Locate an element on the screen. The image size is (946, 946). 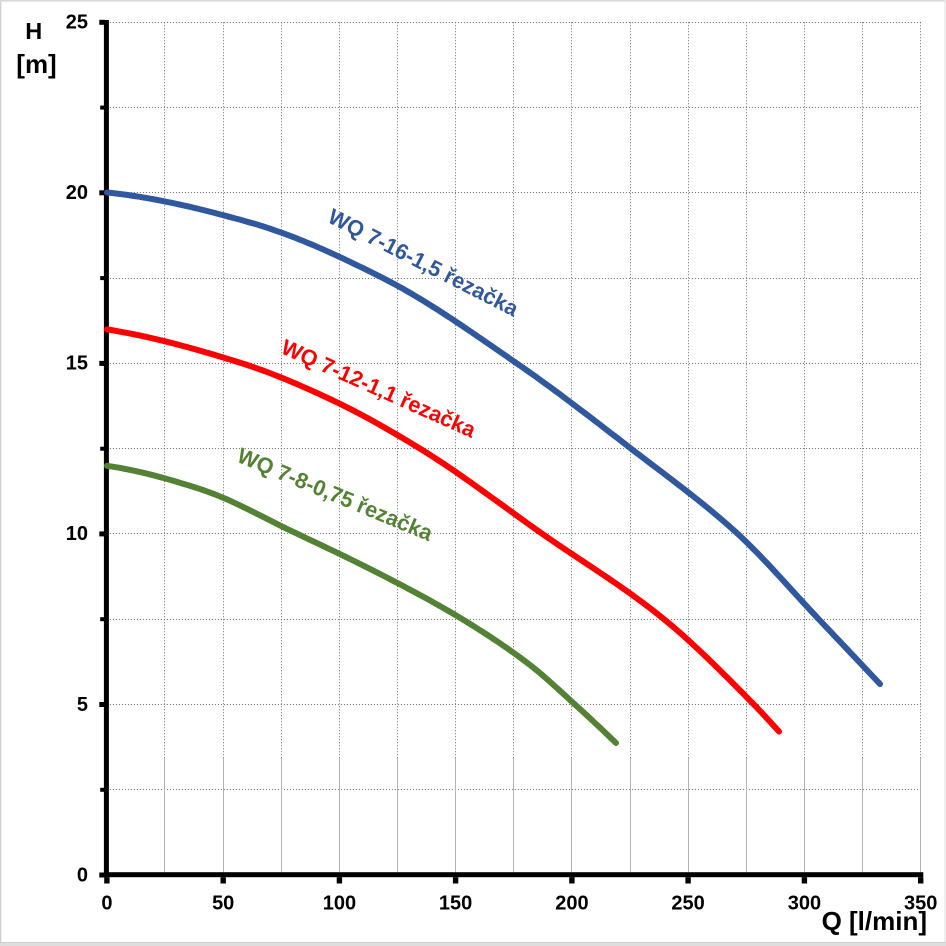
svg-text: [m] is located at coordinates (36, 64).